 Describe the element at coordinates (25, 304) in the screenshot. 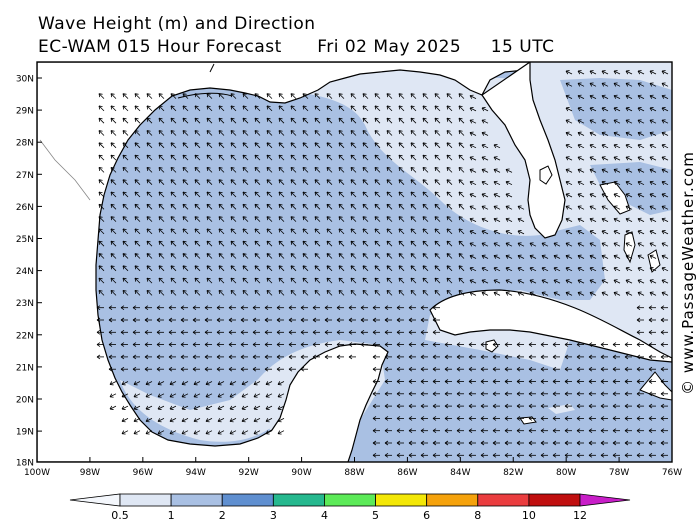

I see `lat-label: 23N` at that location.